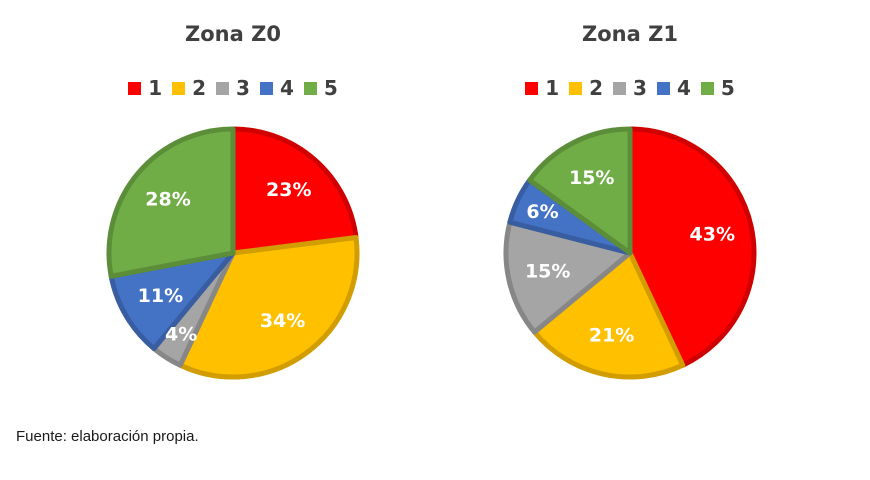 This screenshot has height=480, width=870. I want to click on data-label-2: 21%, so click(611, 335).